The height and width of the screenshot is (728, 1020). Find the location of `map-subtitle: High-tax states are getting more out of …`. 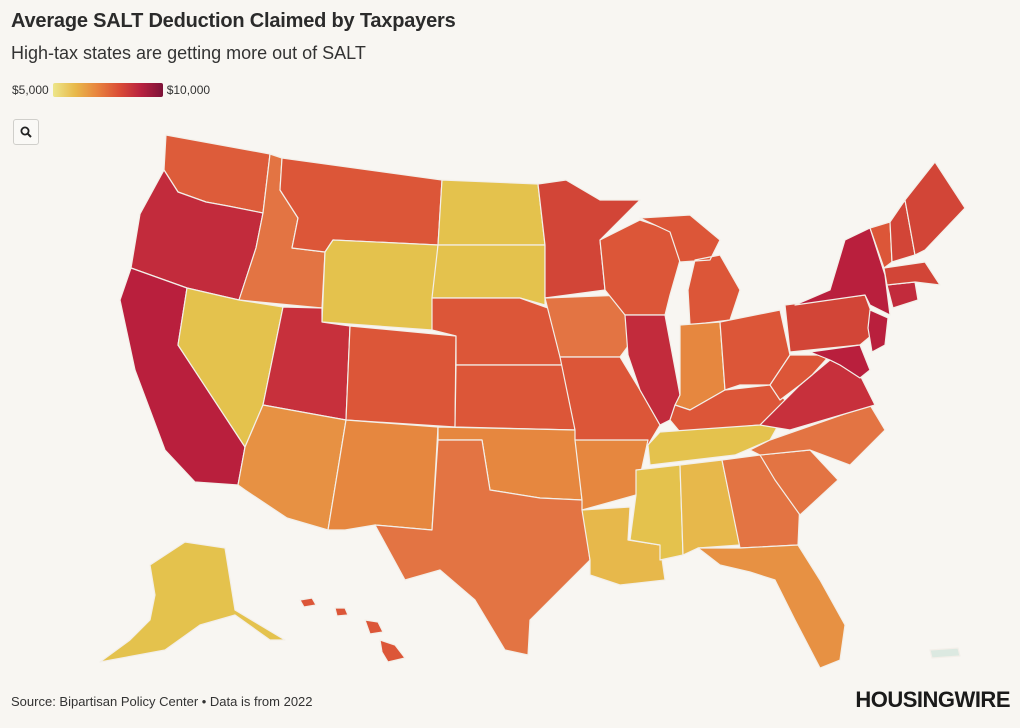

map-subtitle: High-tax states are getting more out of … is located at coordinates (188, 53).